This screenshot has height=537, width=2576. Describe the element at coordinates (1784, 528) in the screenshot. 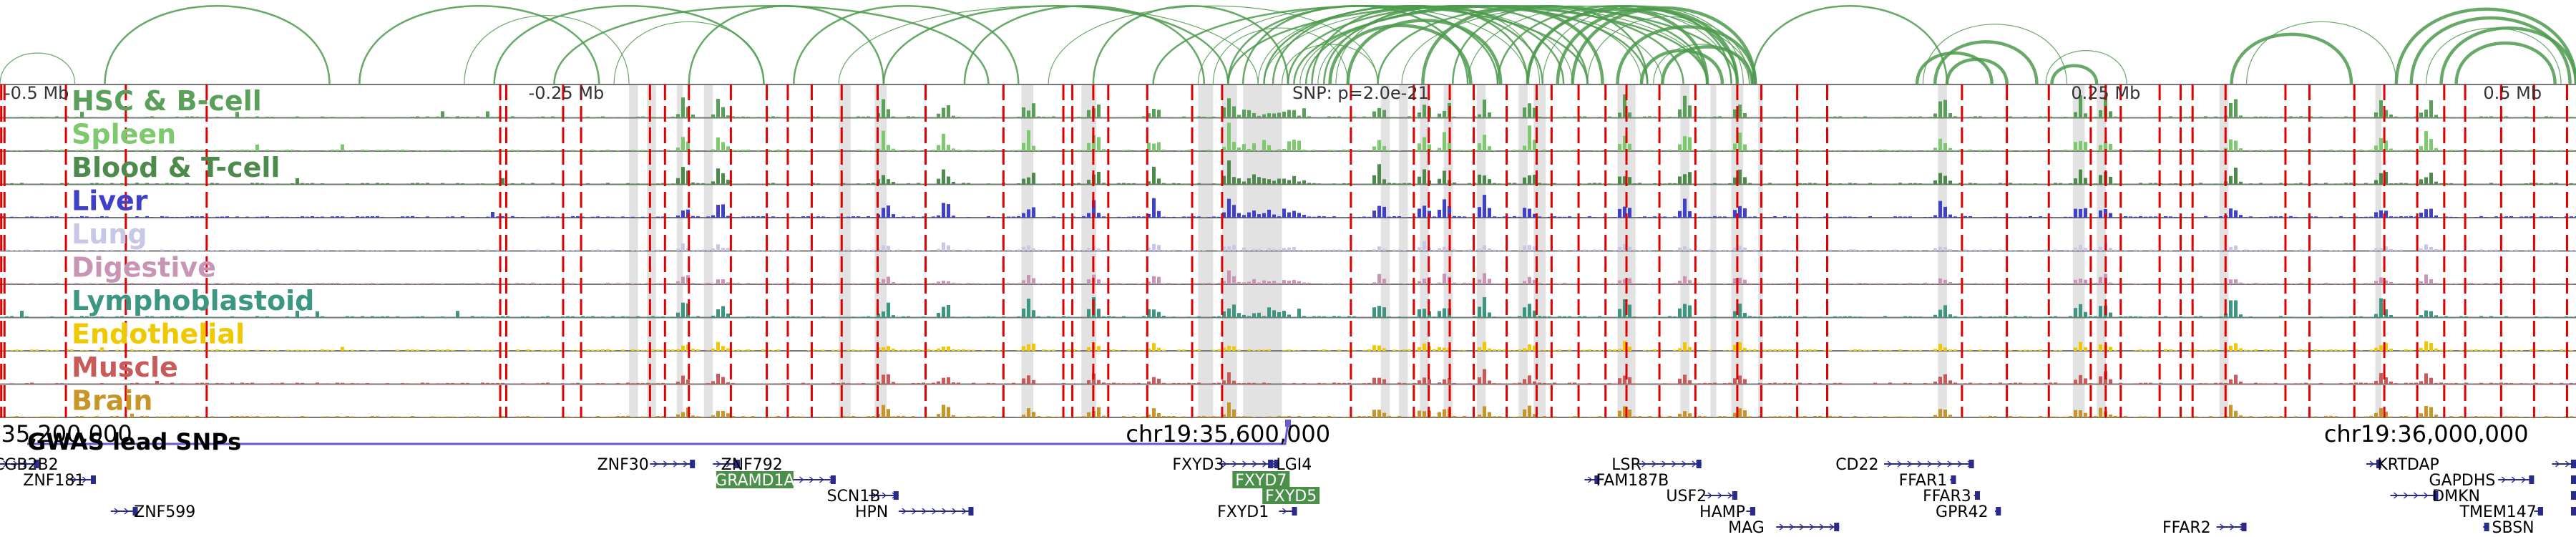

I see `gene-mag: MAG` at that location.